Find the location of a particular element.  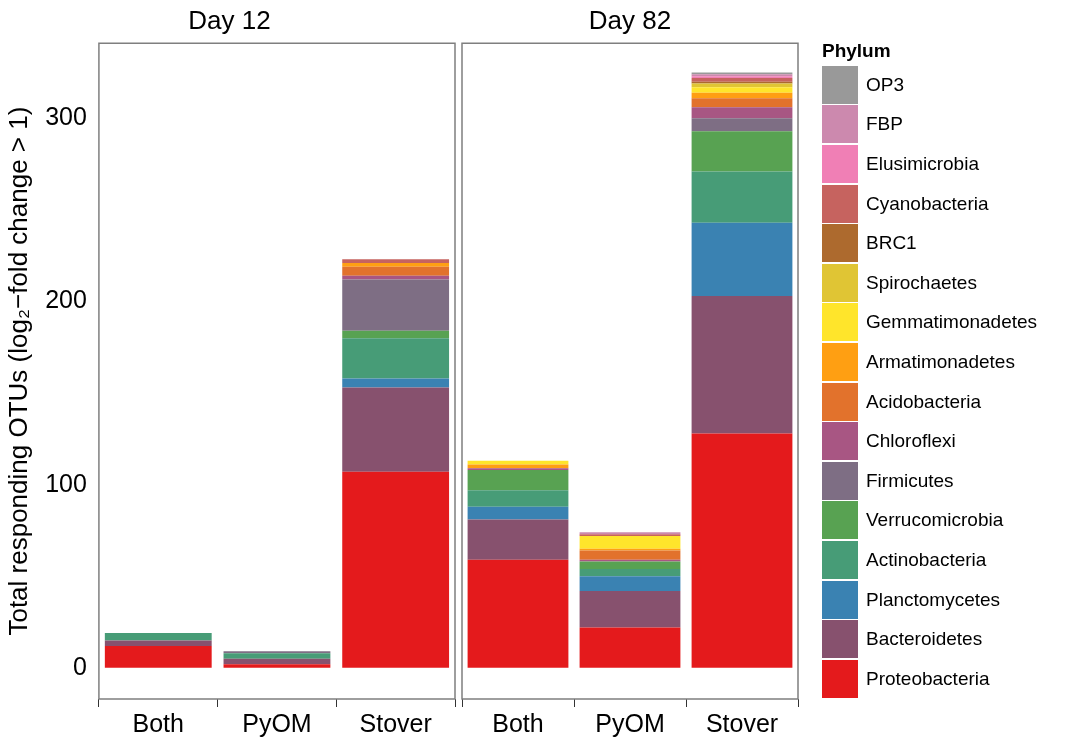

legend-label: Armatimonadetes is located at coordinates (940, 361).